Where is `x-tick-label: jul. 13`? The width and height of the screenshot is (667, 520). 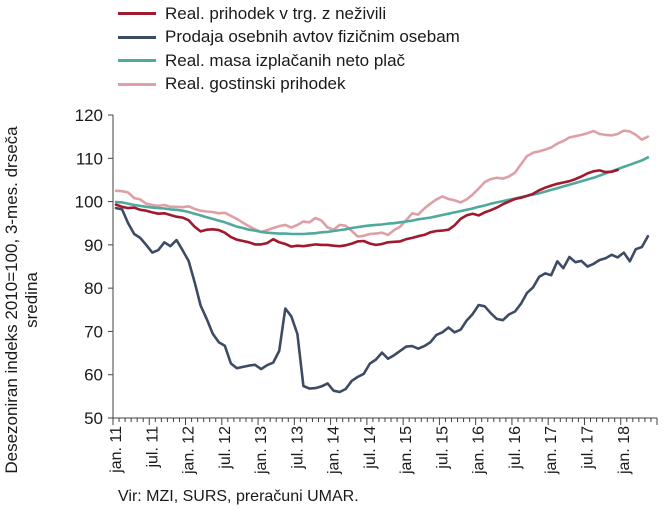
x-tick-label: jul. 13 is located at coordinates (297, 448).